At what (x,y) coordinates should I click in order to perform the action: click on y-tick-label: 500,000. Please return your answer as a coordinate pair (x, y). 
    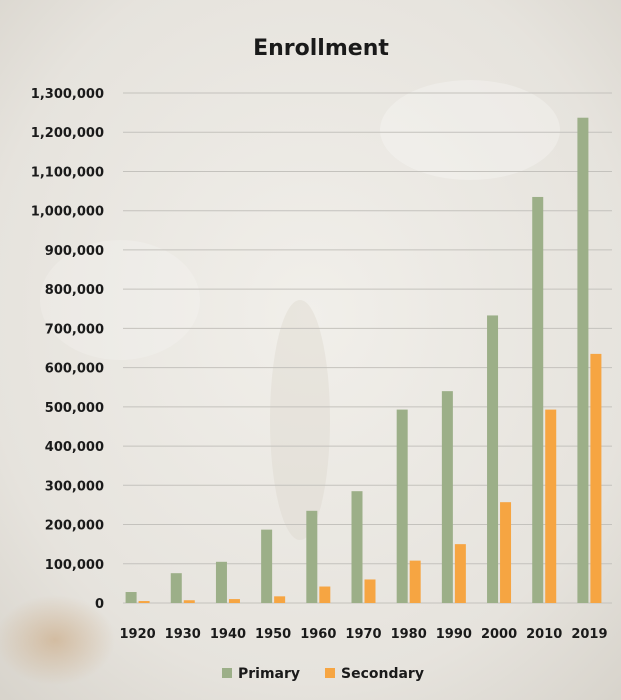
    Looking at the image, I should click on (74, 408).